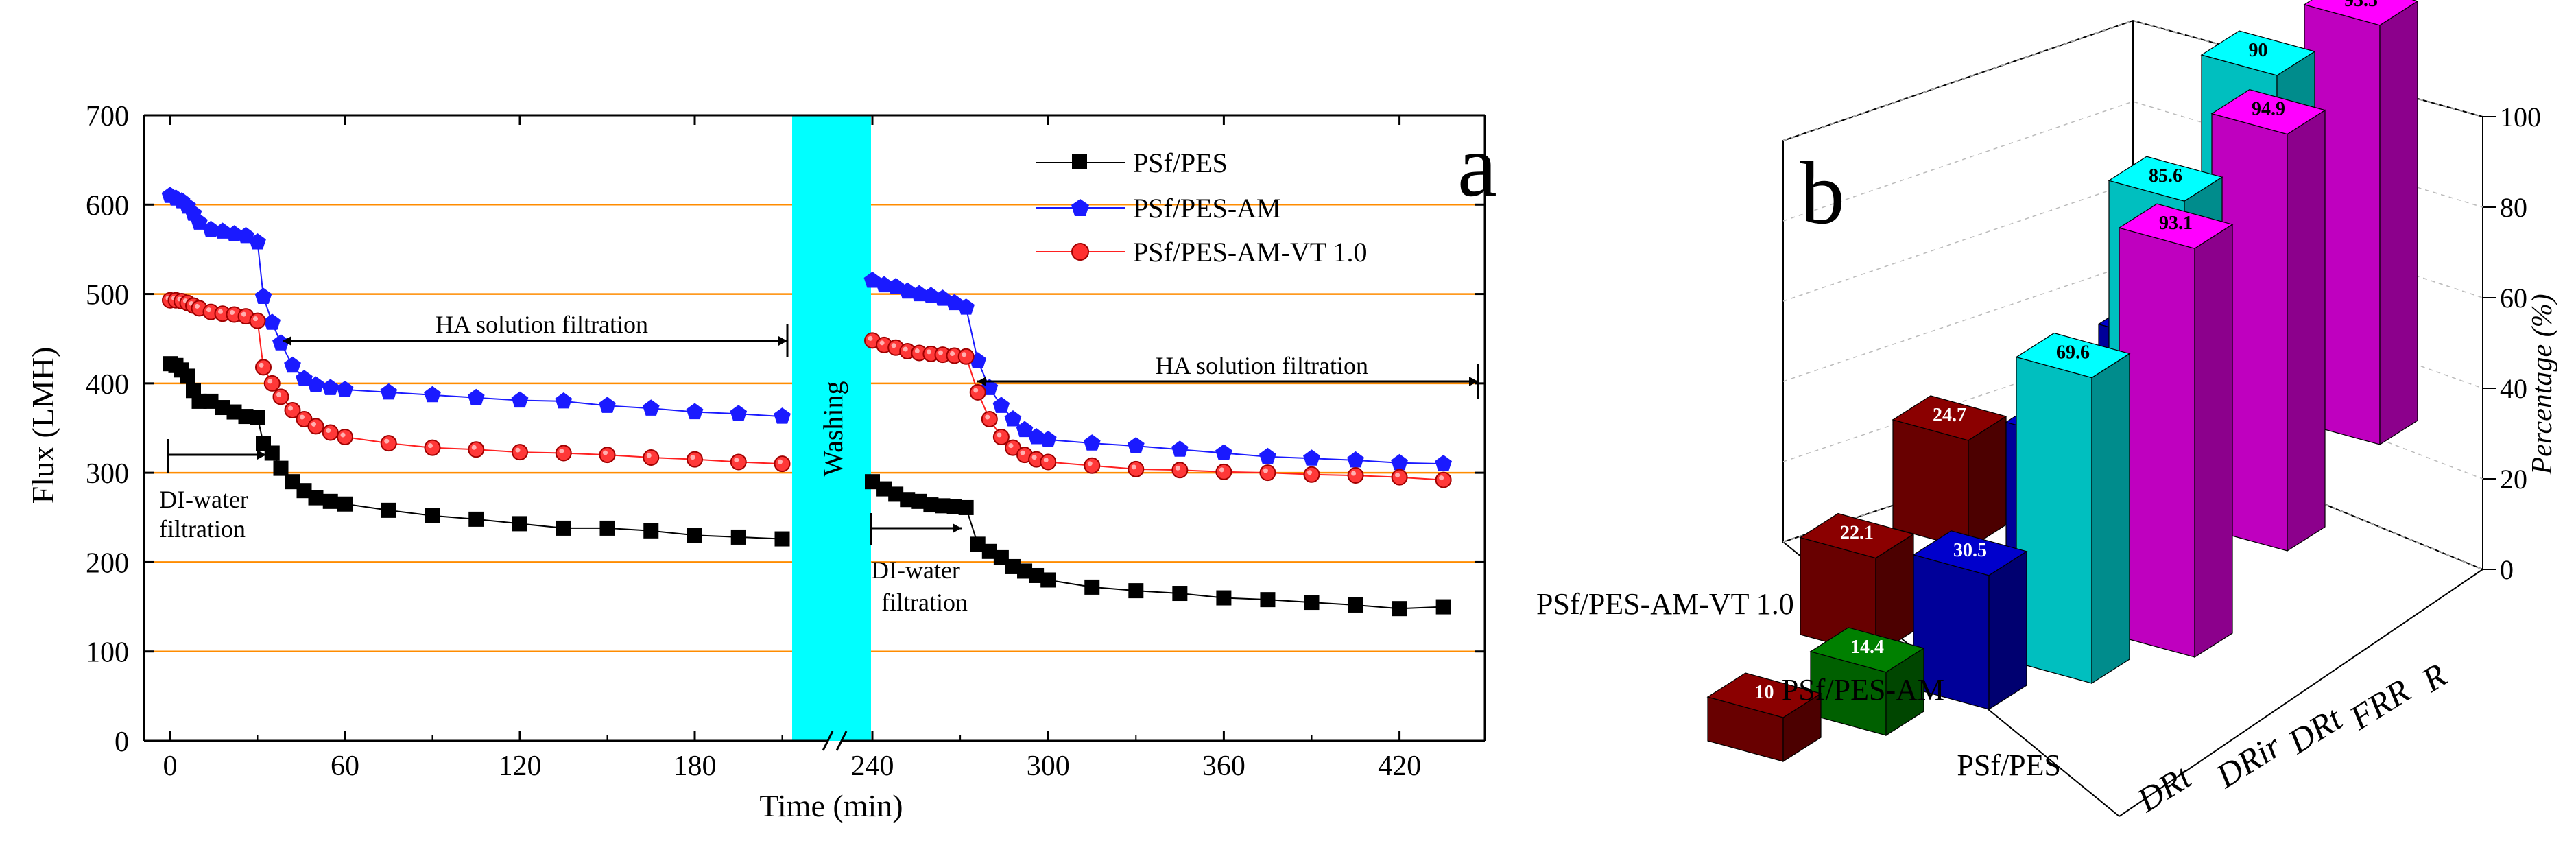 This screenshot has height=852, width=2576. Describe the element at coordinates (882, 343) in the screenshot. I see `data-point-2-30-highlight` at that location.